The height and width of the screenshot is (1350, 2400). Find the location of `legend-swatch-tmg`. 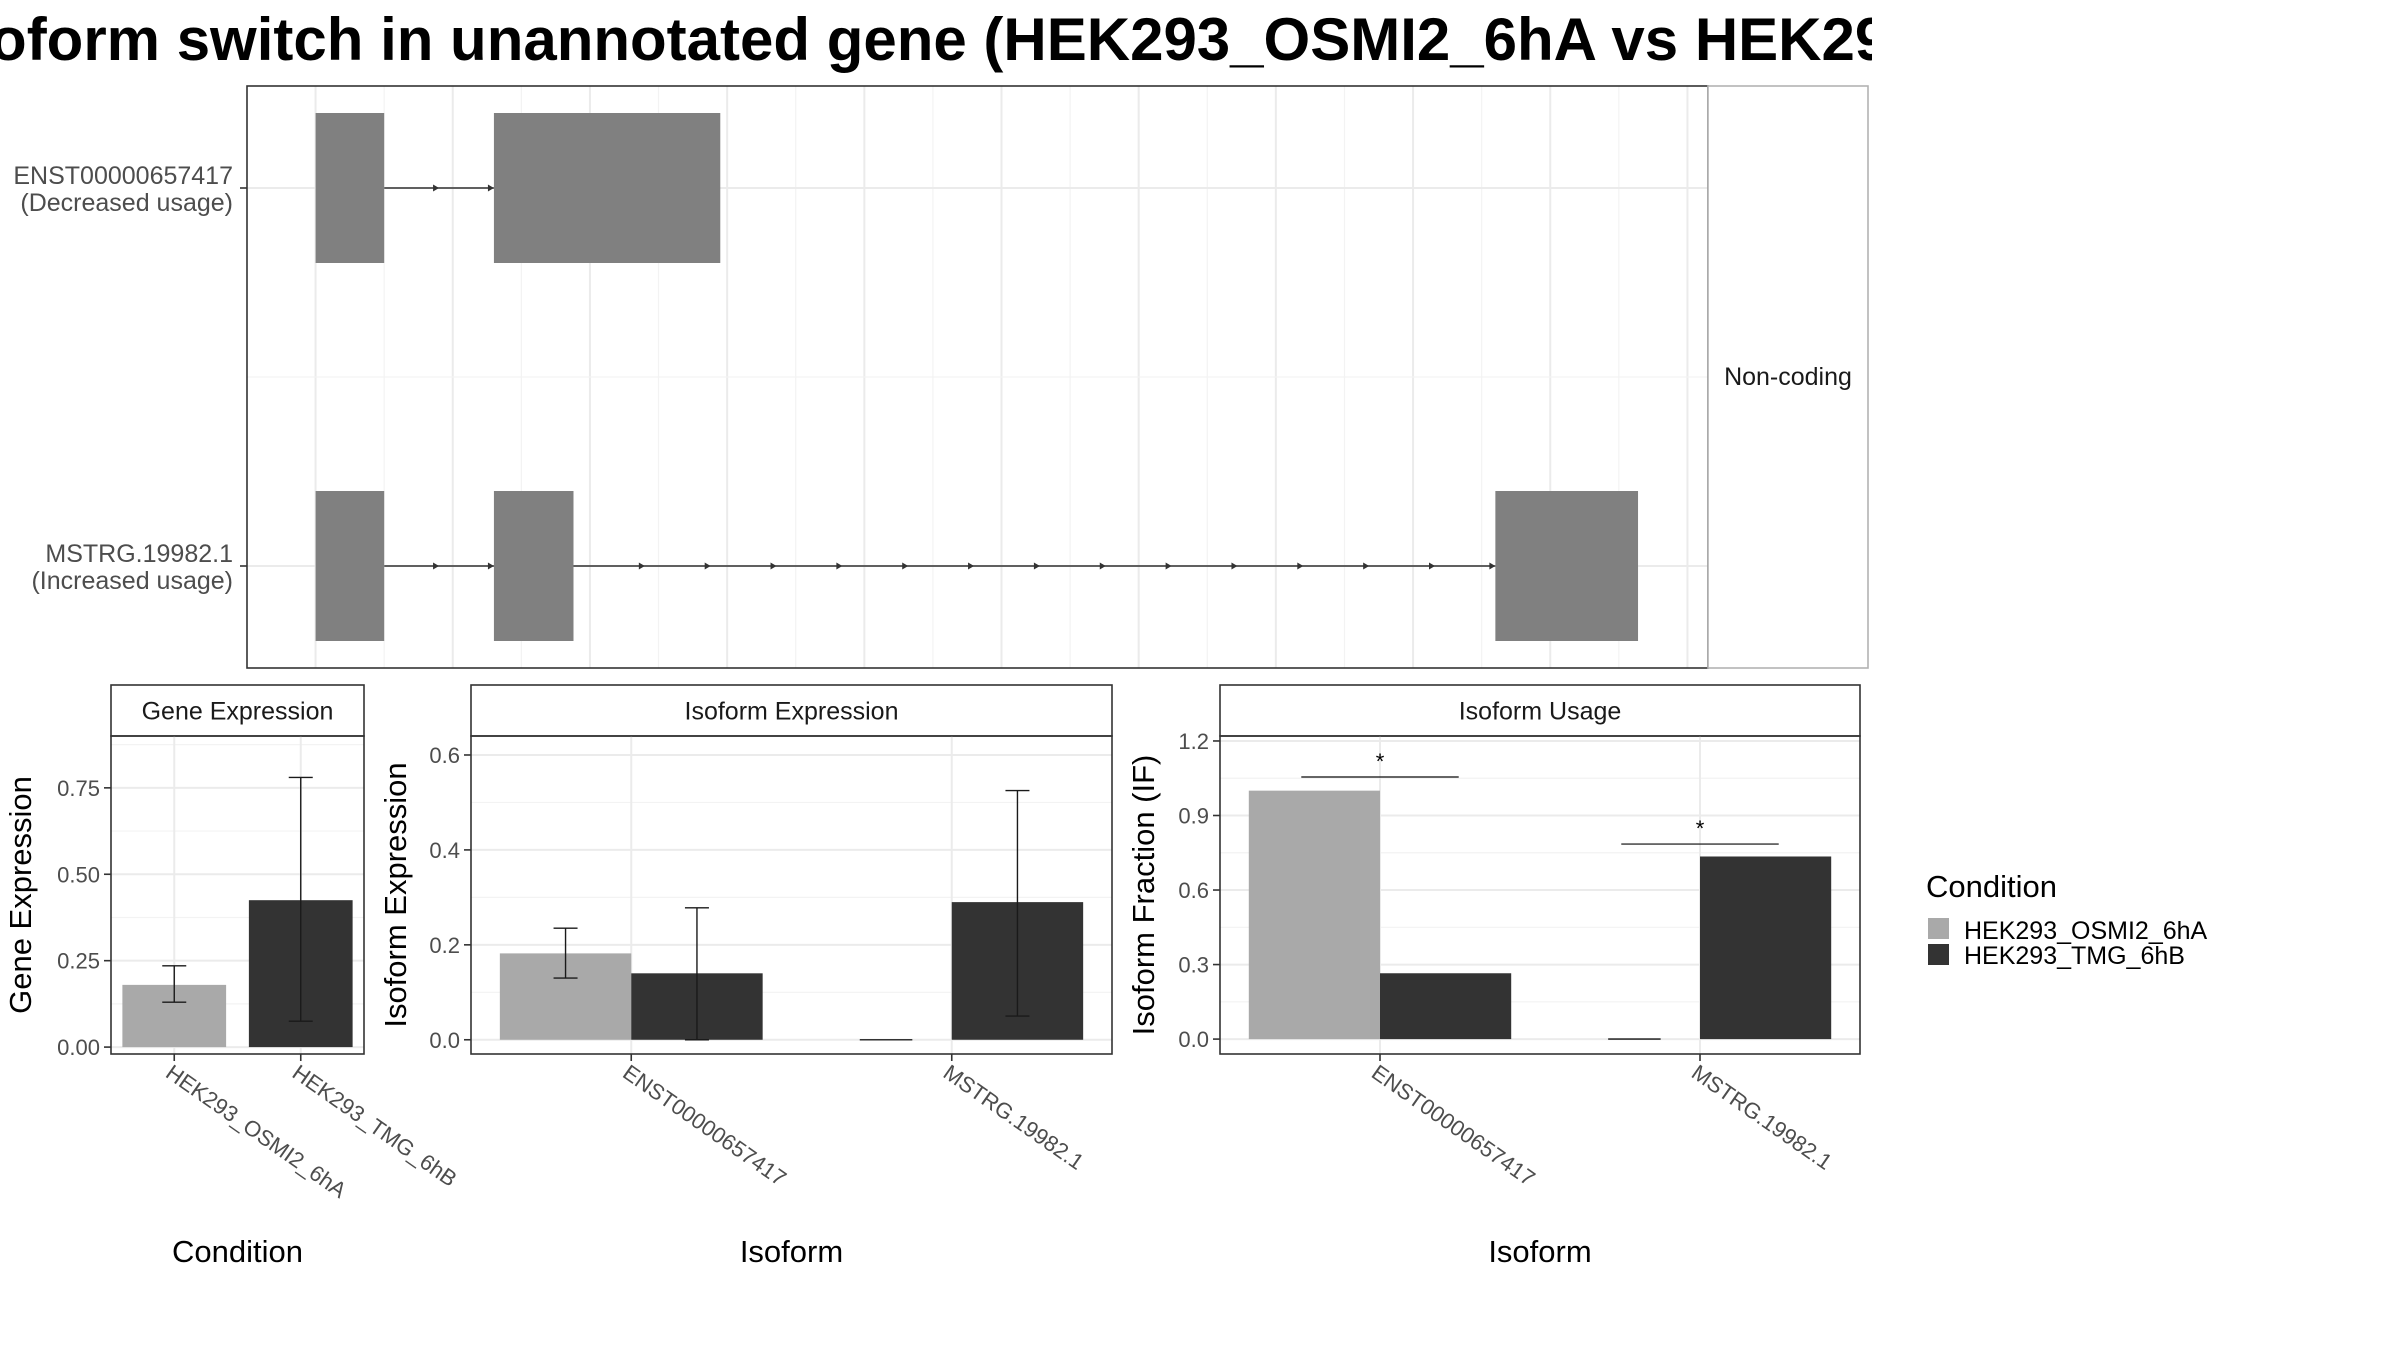

legend-swatch-tmg is located at coordinates (1938, 954).